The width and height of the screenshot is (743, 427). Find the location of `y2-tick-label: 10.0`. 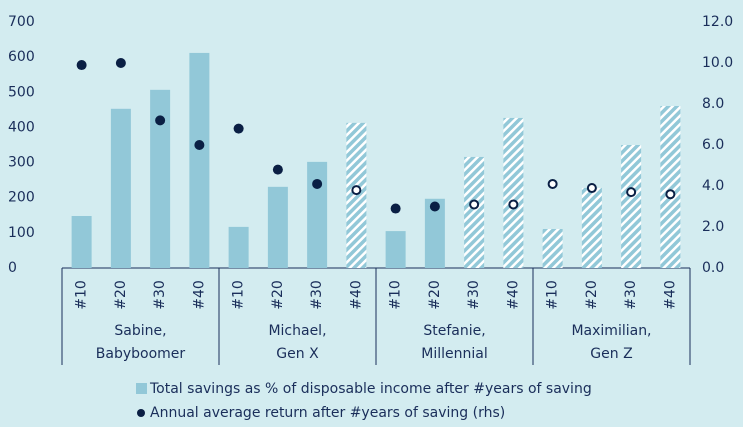

y2-tick-label: 10.0 is located at coordinates (717, 63).